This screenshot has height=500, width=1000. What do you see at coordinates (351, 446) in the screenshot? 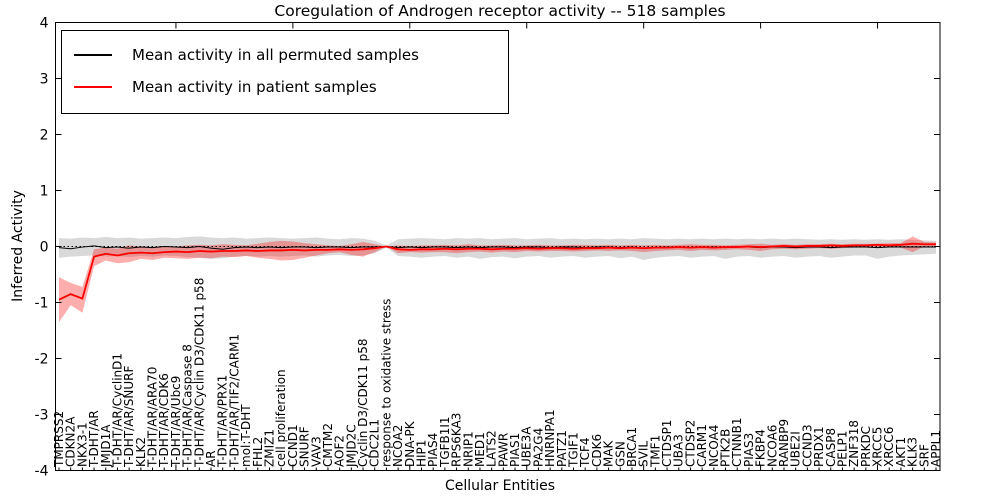
I see `category-label: JMJD2C` at bounding box center [351, 446].